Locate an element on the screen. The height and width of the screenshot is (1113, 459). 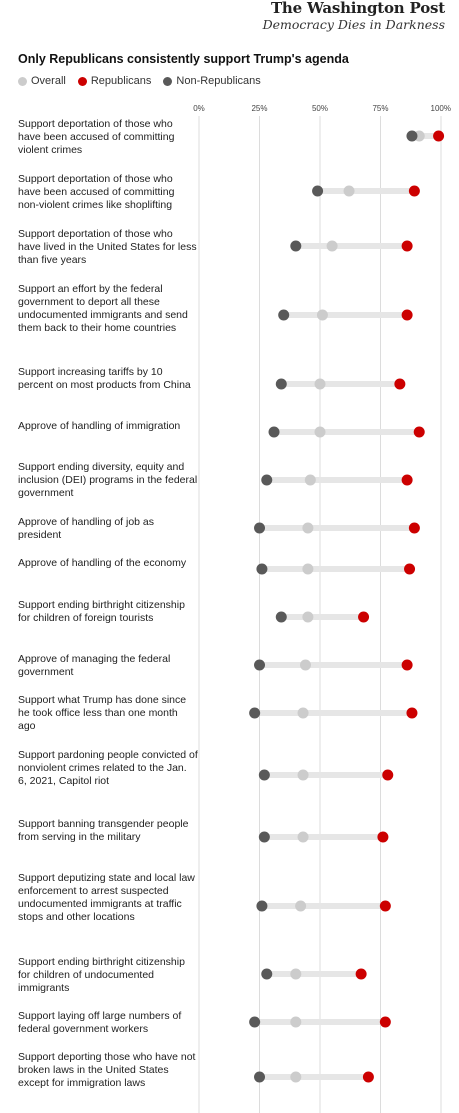
publication-motto: Democracy Dies in Darkness is located at coordinates (353, 24).